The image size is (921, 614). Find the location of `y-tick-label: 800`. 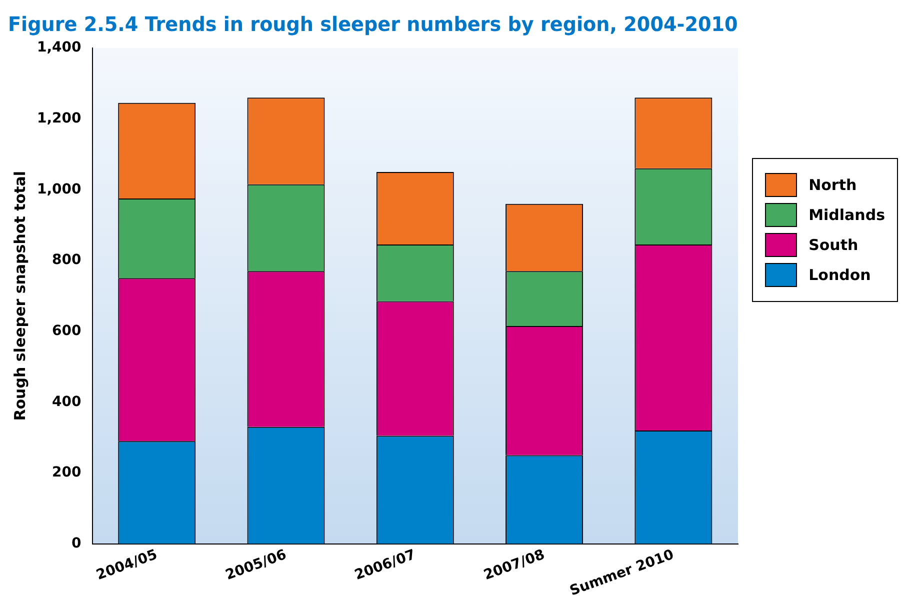

y-tick-label: 800 is located at coordinates (67, 260).